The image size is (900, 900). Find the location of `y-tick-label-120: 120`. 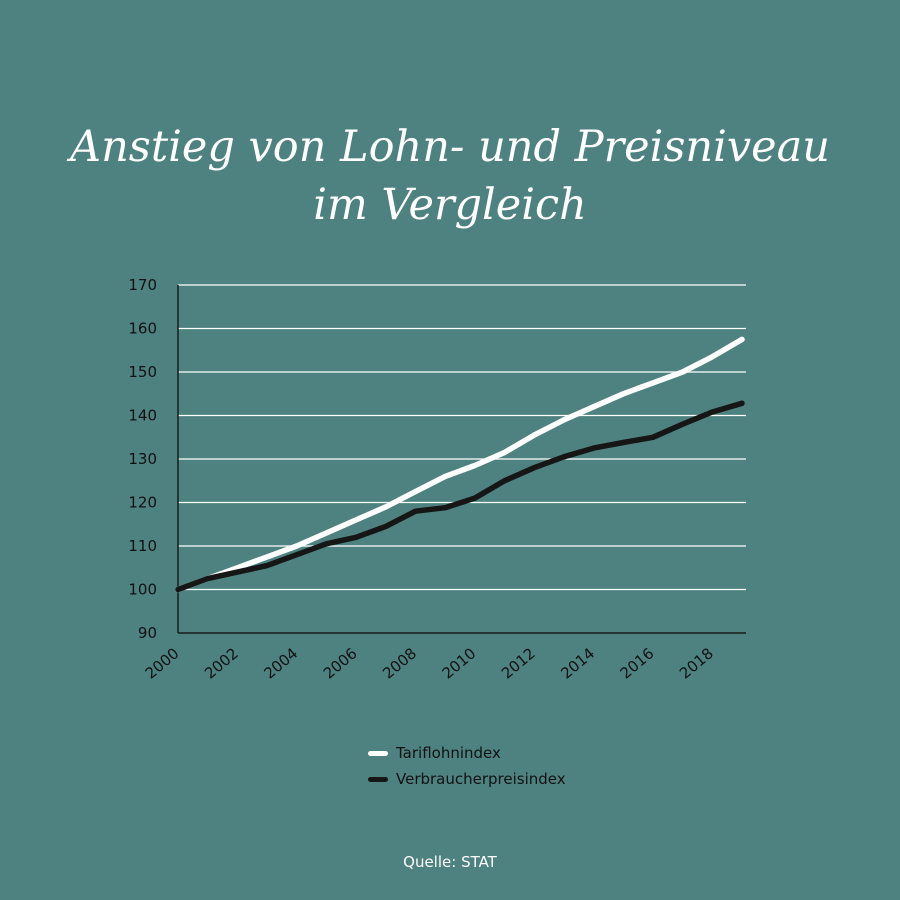

y-tick-label-120: 120 is located at coordinates (142, 503).